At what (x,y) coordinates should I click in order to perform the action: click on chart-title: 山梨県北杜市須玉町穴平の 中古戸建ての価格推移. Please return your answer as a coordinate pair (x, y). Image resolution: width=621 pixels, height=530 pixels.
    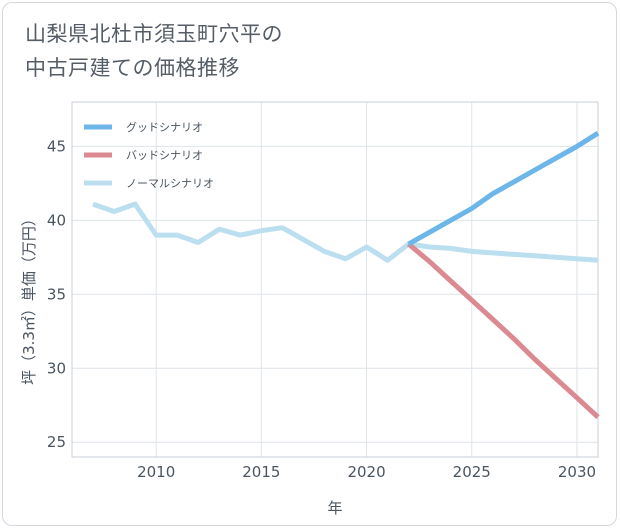
    Looking at the image, I should click on (154, 51).